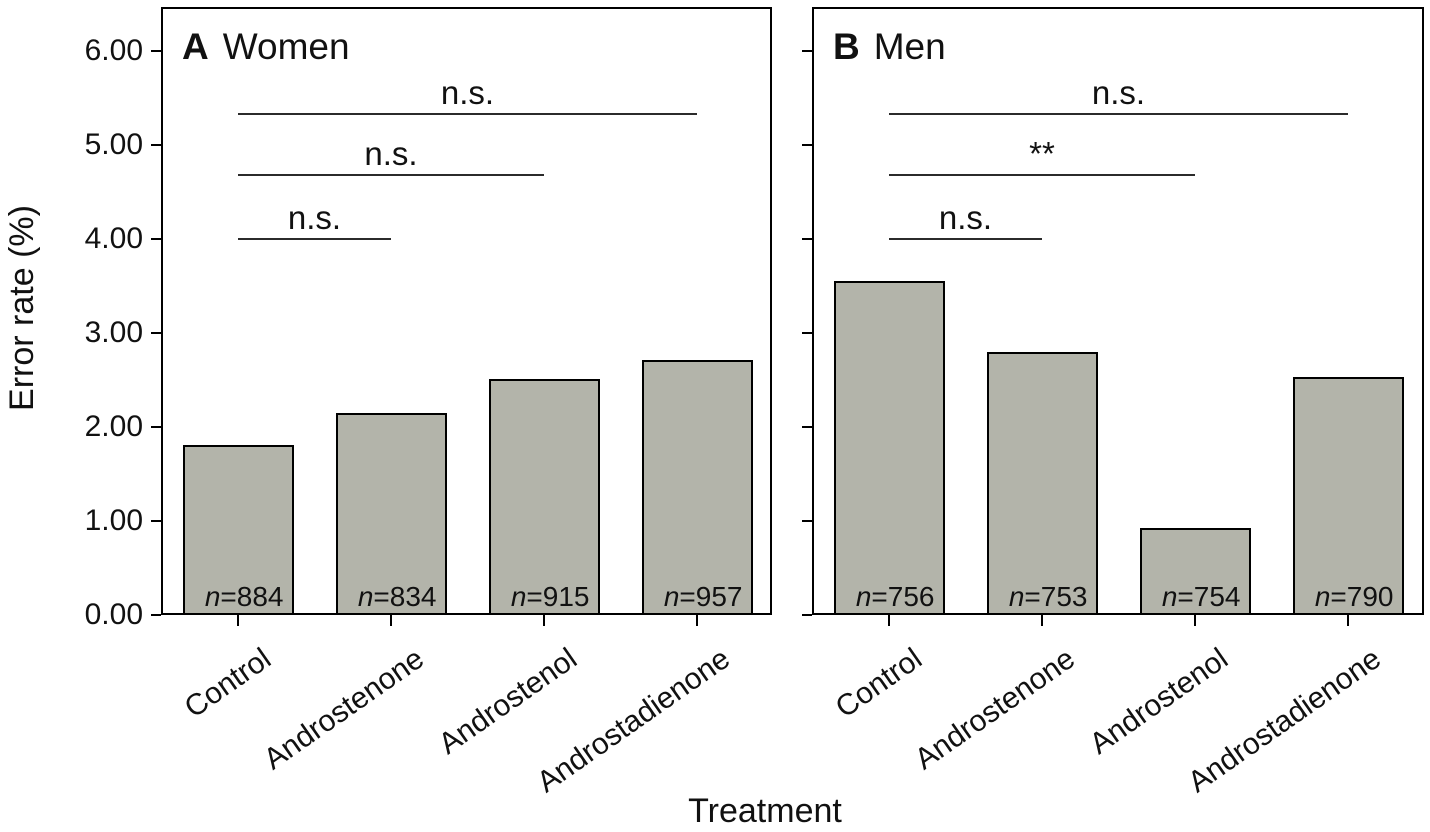 This screenshot has width=1430, height=832. I want to click on panel-b-bar-androstadienone, so click(1348, 496).